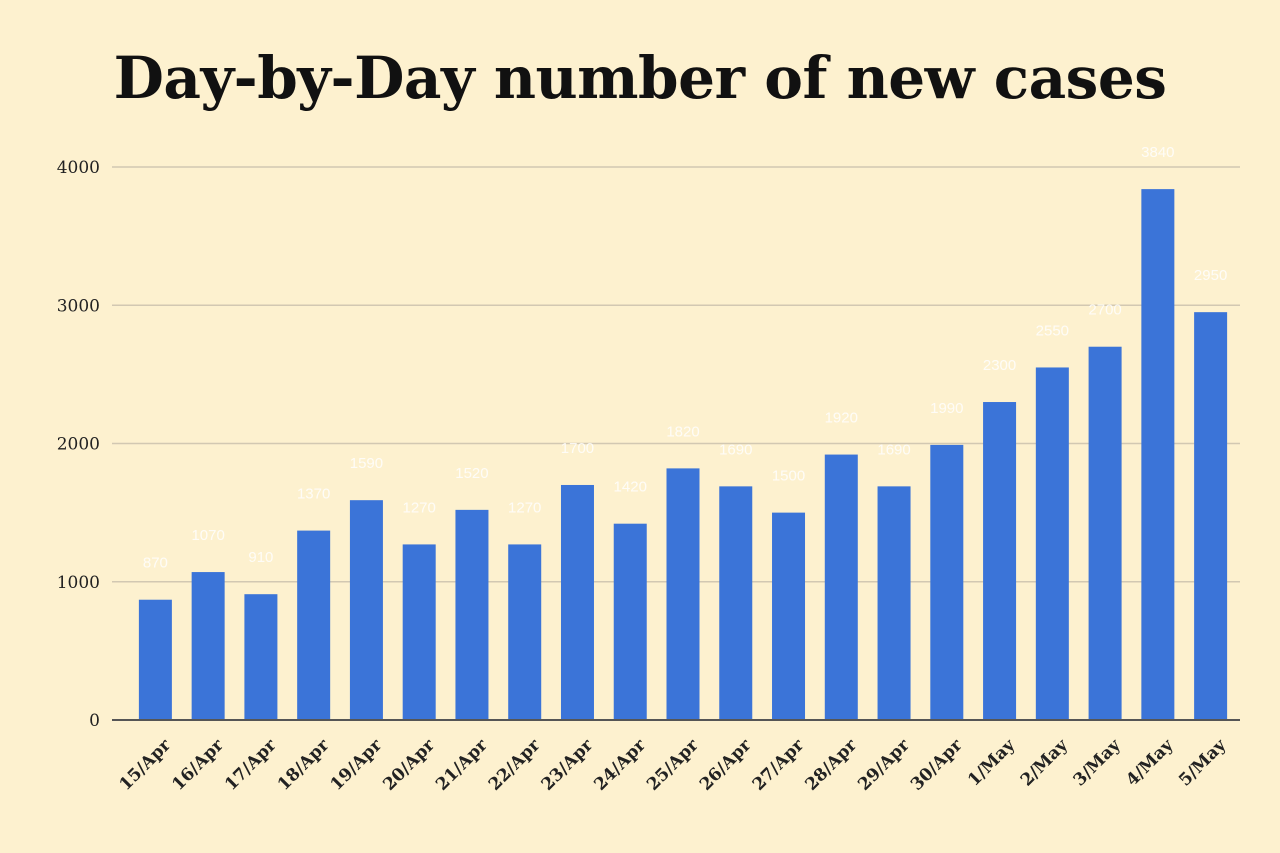 This screenshot has width=1280, height=853. What do you see at coordinates (357, 765) in the screenshot?
I see `x-tick-label: 19/Apr` at bounding box center [357, 765].